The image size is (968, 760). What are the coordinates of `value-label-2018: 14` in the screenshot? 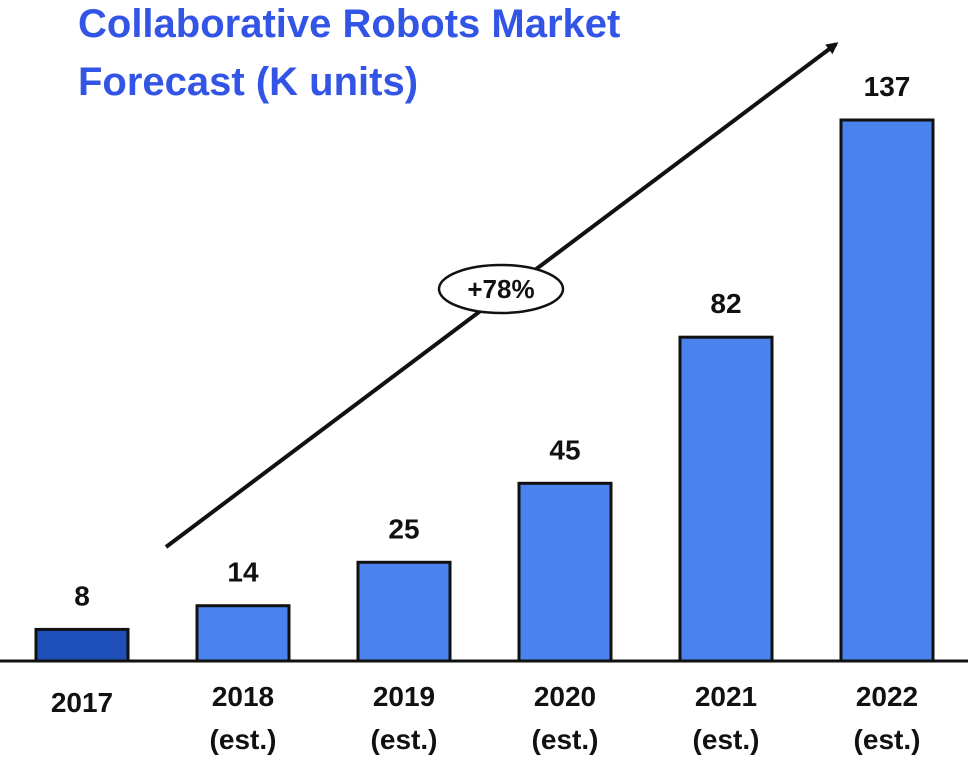 It's located at (243, 572).